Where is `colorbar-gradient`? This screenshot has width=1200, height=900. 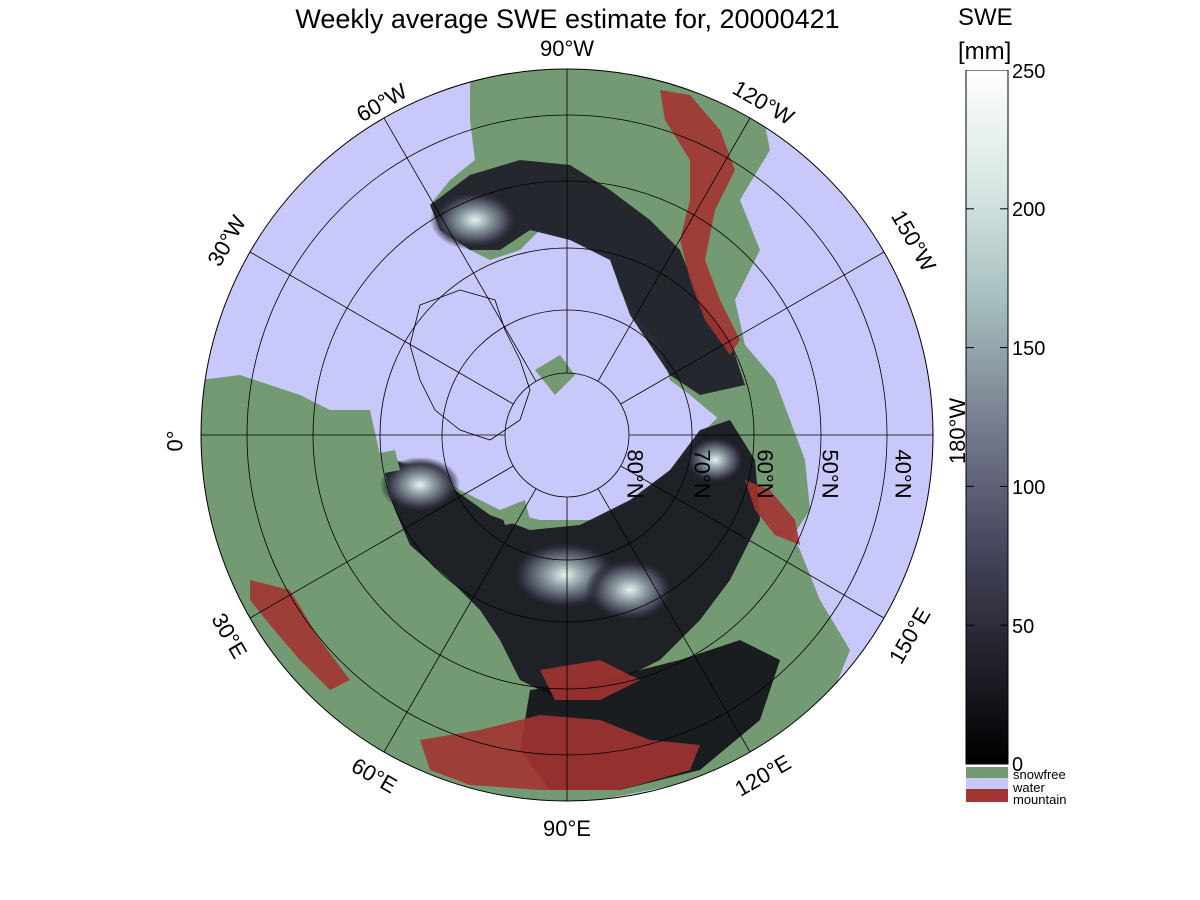 colorbar-gradient is located at coordinates (987, 417).